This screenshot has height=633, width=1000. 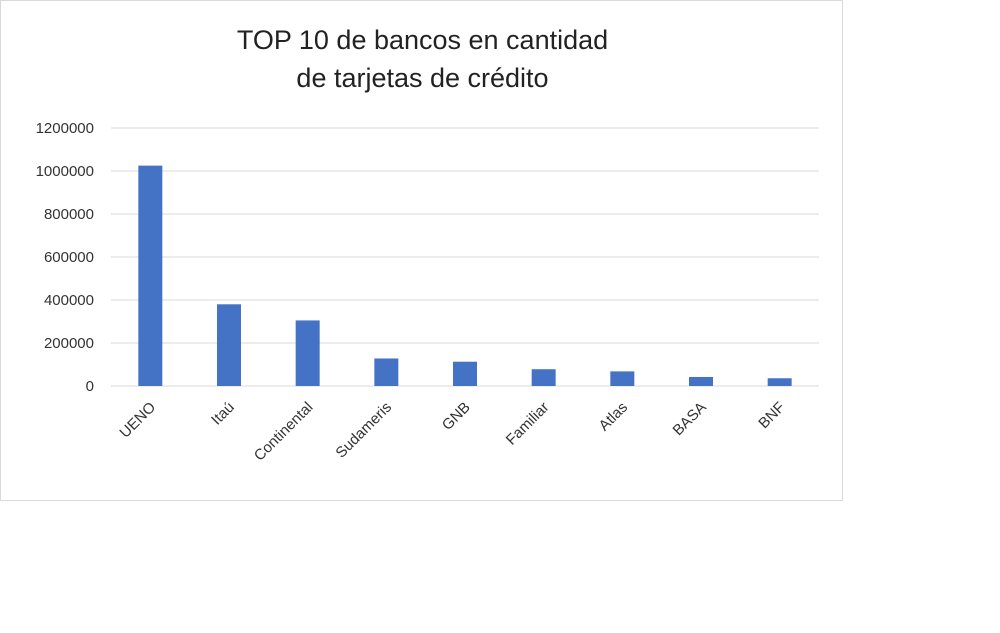 What do you see at coordinates (422, 78) in the screenshot?
I see `chart-title-line-2: de tarjetas de crédito` at bounding box center [422, 78].